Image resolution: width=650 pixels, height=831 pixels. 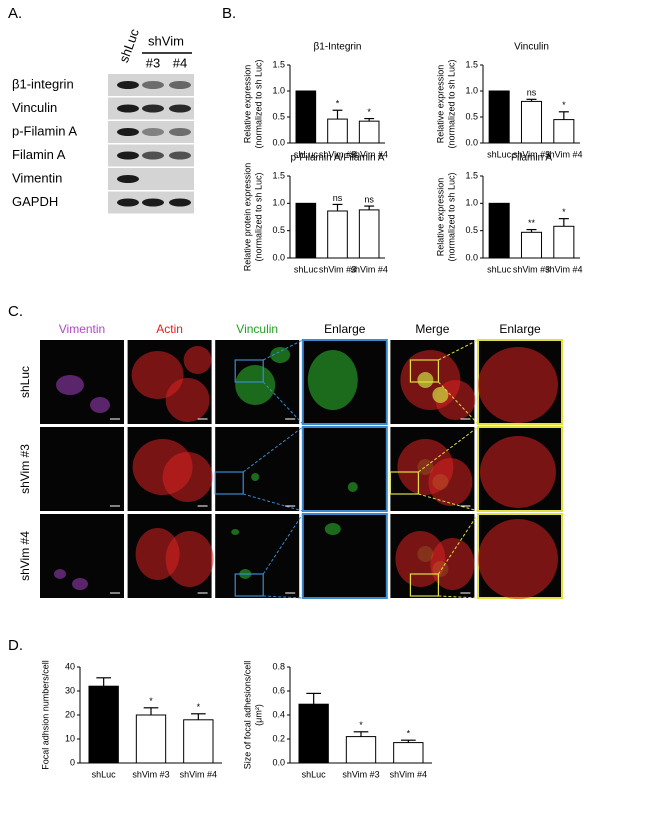 What do you see at coordinates (70, 690) in the screenshot?
I see `y-tick-label: 30` at bounding box center [70, 690].